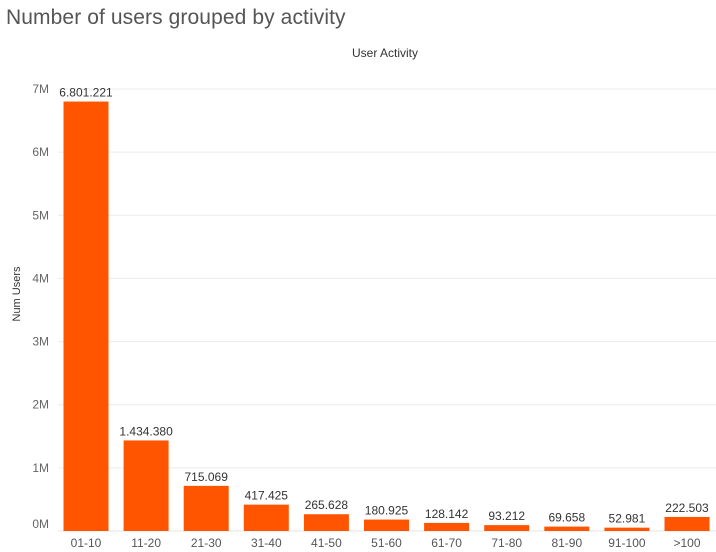 The height and width of the screenshot is (552, 716). Describe the element at coordinates (384, 53) in the screenshot. I see `column-header: User Activity` at that location.